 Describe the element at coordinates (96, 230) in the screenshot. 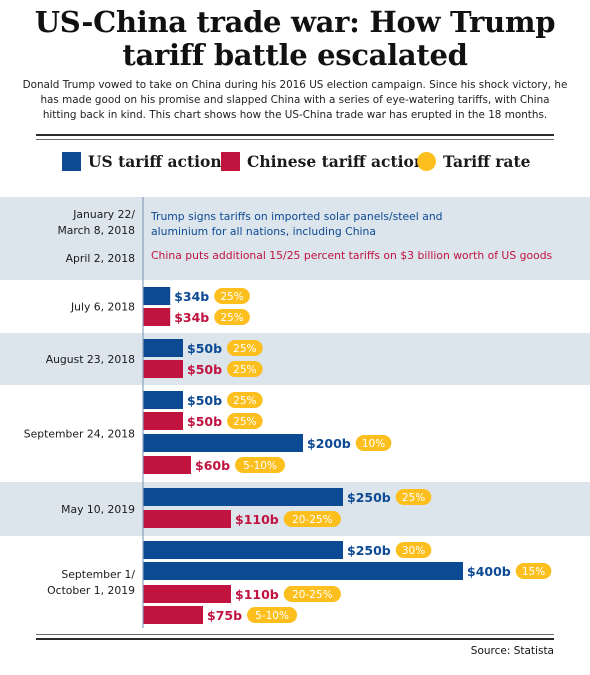

I see `date-label: March 8, 2018` at that location.